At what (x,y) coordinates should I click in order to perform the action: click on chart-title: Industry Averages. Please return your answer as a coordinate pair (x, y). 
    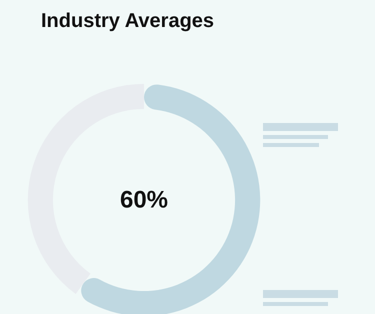
    Looking at the image, I should click on (127, 21).